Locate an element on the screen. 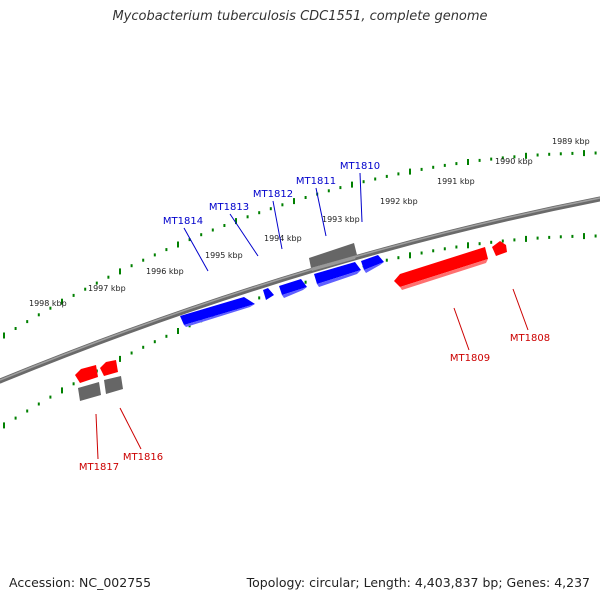 The height and width of the screenshot is (600, 600). leader-mt1817 is located at coordinates (97, 436).